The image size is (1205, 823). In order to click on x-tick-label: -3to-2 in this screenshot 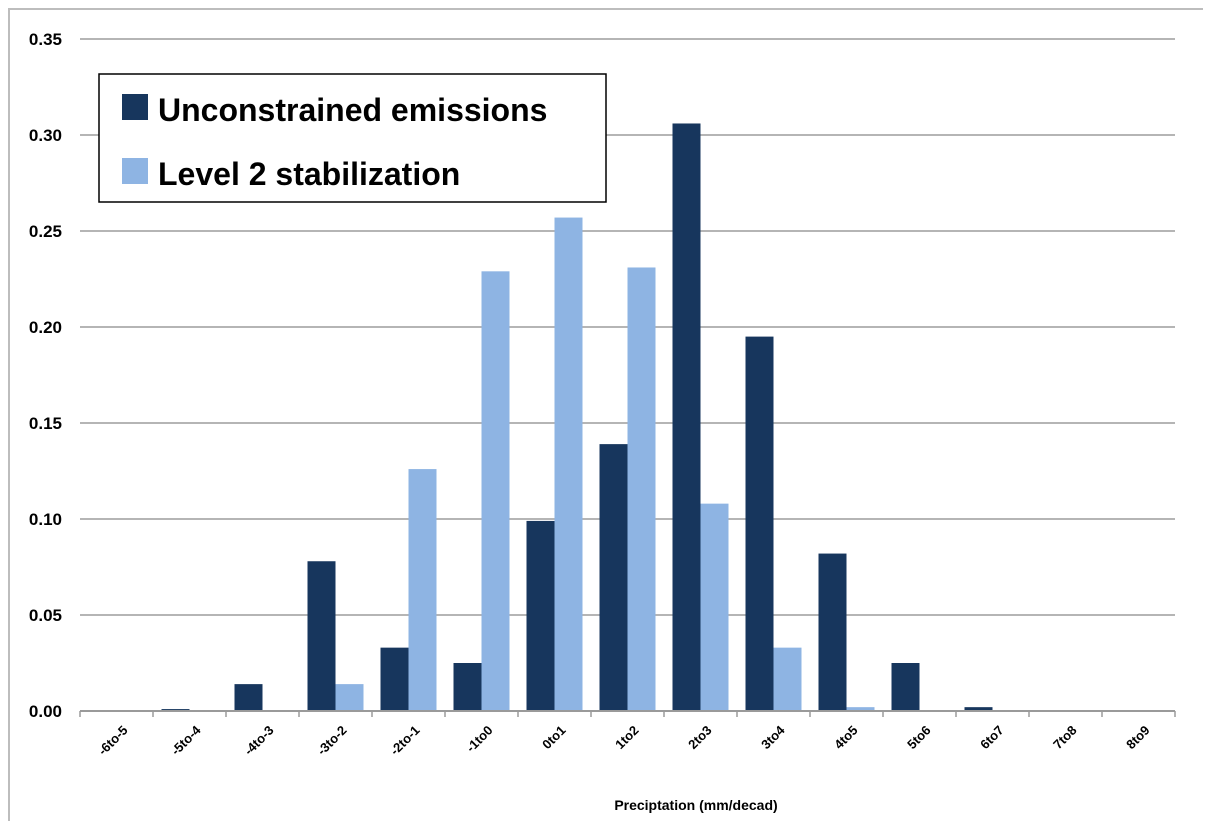, I will do `click(332, 741)`.